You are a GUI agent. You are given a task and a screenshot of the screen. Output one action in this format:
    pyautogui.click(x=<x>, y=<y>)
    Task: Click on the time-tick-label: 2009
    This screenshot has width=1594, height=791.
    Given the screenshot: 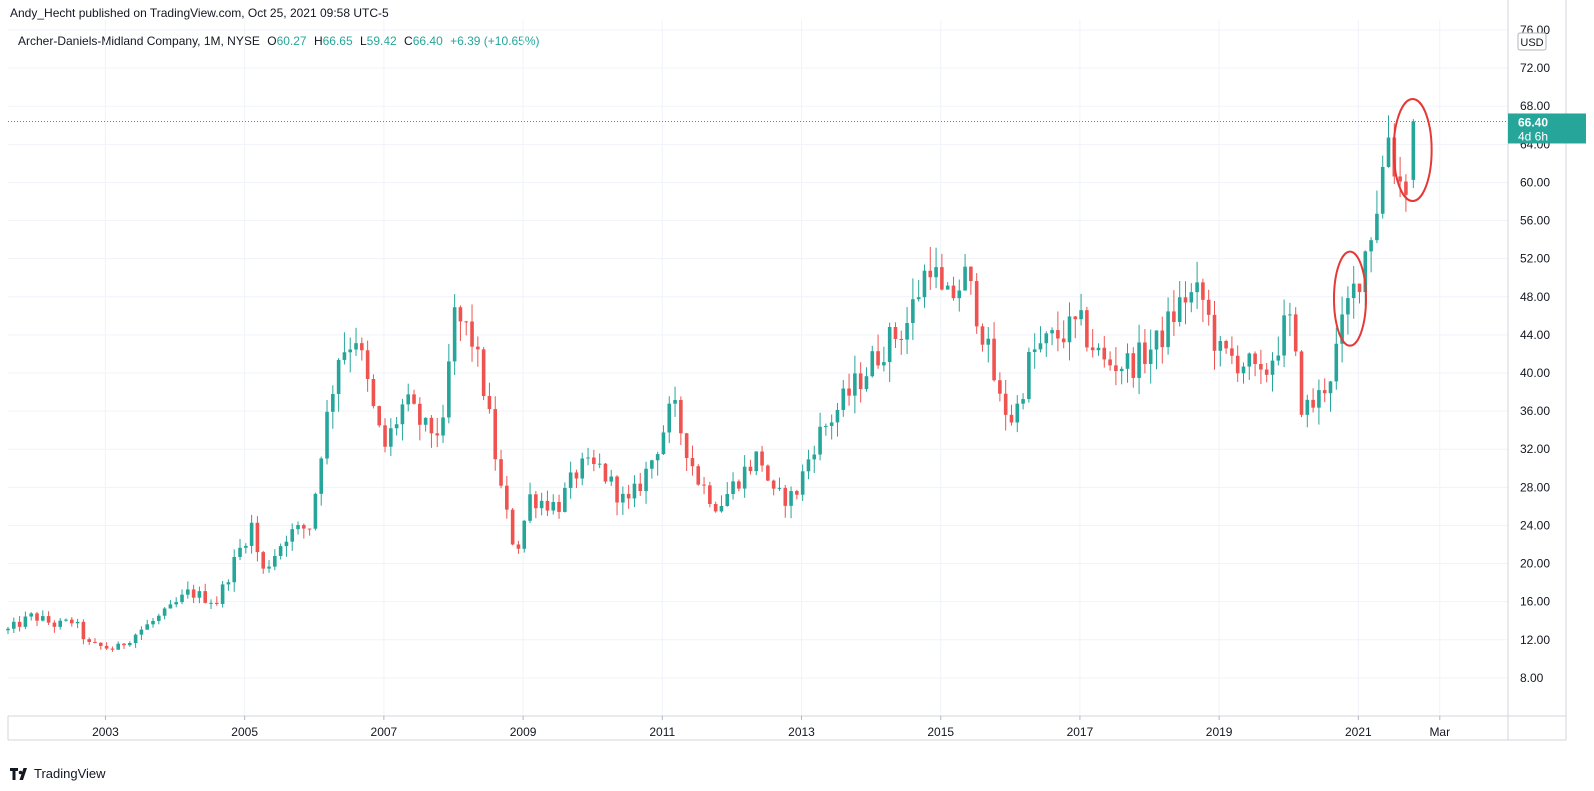 What is the action you would take?
    pyautogui.click(x=523, y=732)
    